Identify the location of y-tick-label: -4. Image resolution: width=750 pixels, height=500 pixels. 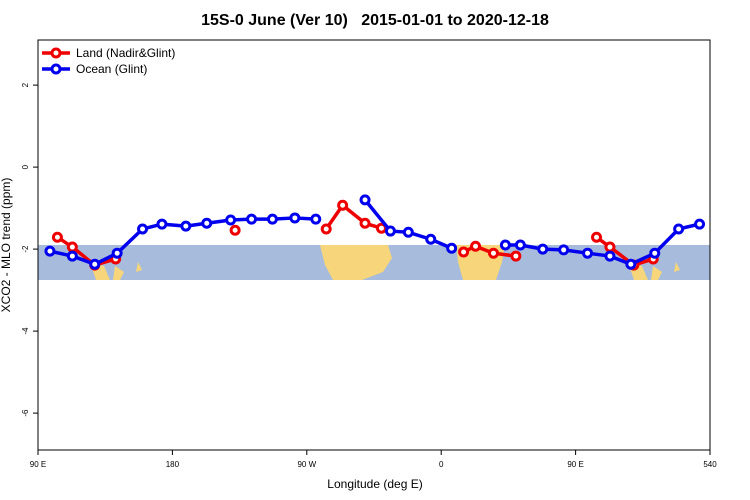
(25, 331).